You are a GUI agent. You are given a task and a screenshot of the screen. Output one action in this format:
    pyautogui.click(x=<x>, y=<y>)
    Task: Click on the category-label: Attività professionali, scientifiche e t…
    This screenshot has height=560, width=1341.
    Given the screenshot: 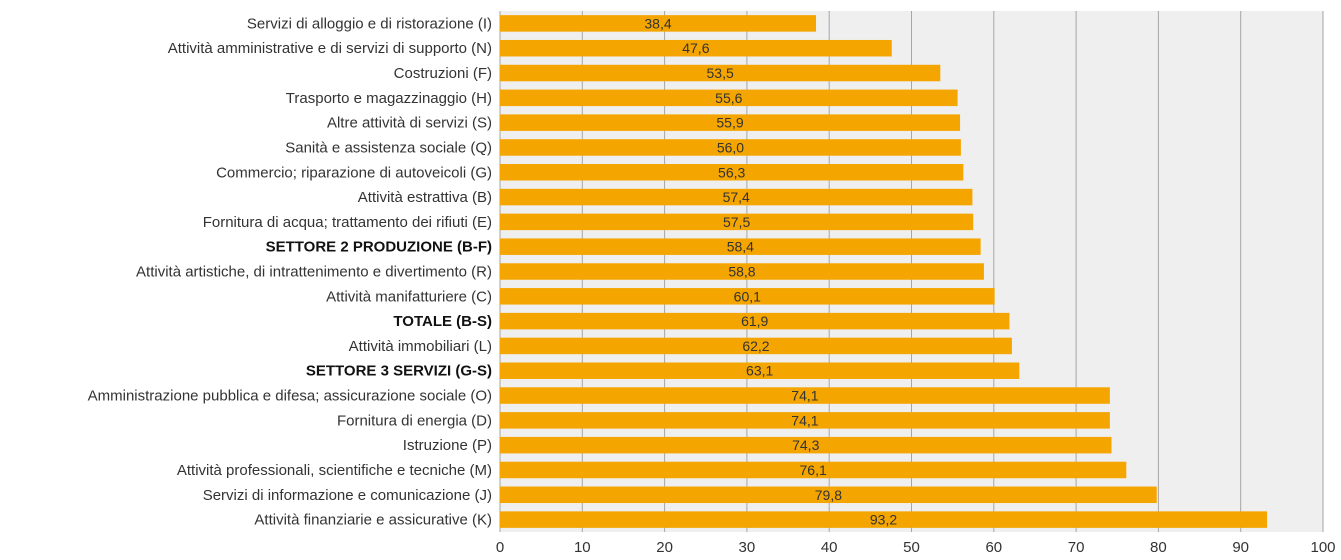 What is the action you would take?
    pyautogui.click(x=334, y=470)
    